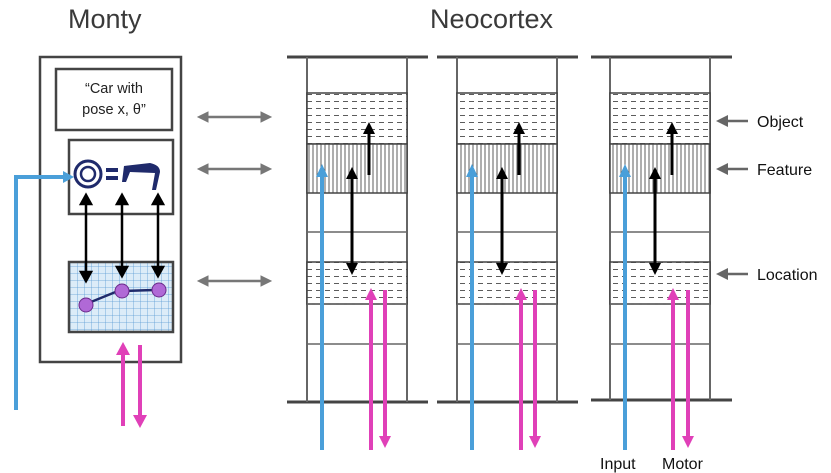 The width and height of the screenshot is (831, 473). What do you see at coordinates (683, 464) in the screenshot?
I see `motor-label: Motor` at bounding box center [683, 464].